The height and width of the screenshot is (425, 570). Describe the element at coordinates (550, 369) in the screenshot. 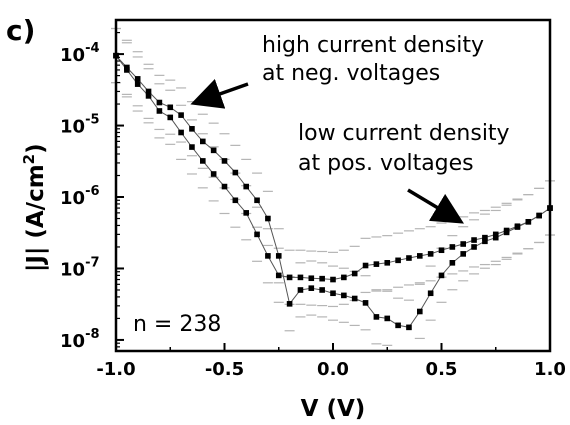

I see `x-tick-label: 1.0` at that location.